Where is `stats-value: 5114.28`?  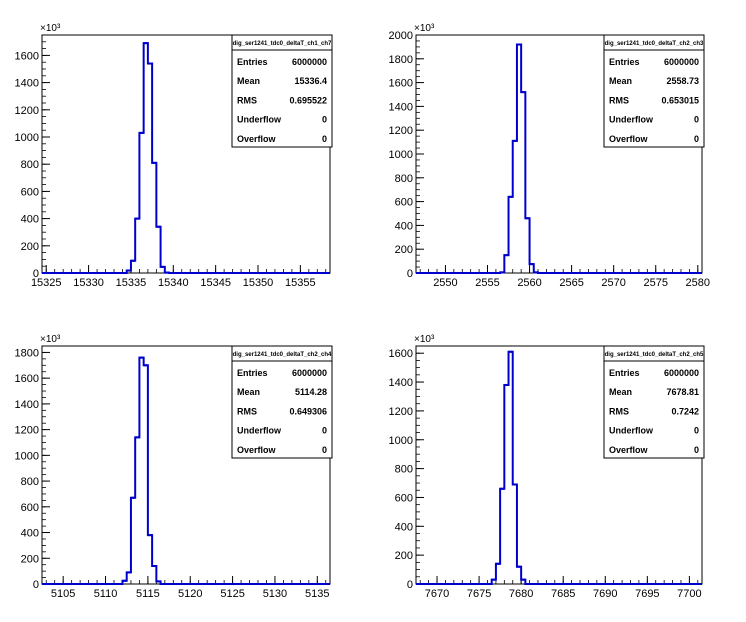
stats-value: 5114.28 is located at coordinates (311, 392).